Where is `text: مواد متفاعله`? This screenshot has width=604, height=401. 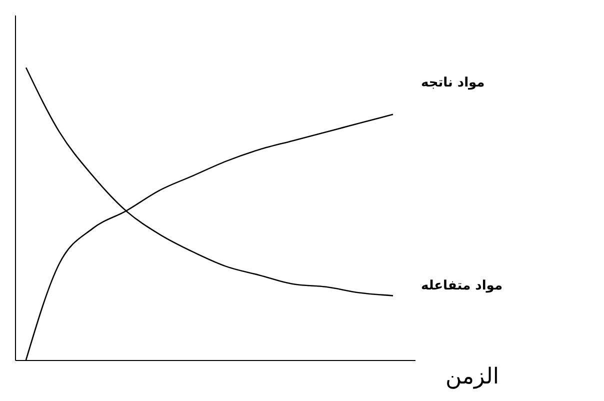
text: مواد متفاعله is located at coordinates (461, 286).